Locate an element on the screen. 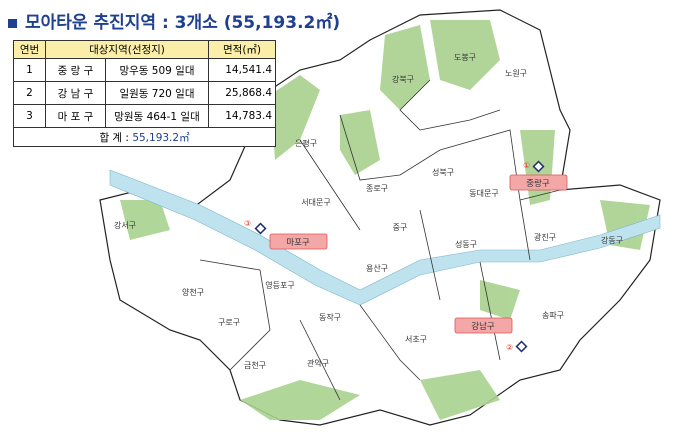 The height and width of the screenshot is (439, 680). district-label: 은평구 is located at coordinates (306, 143).